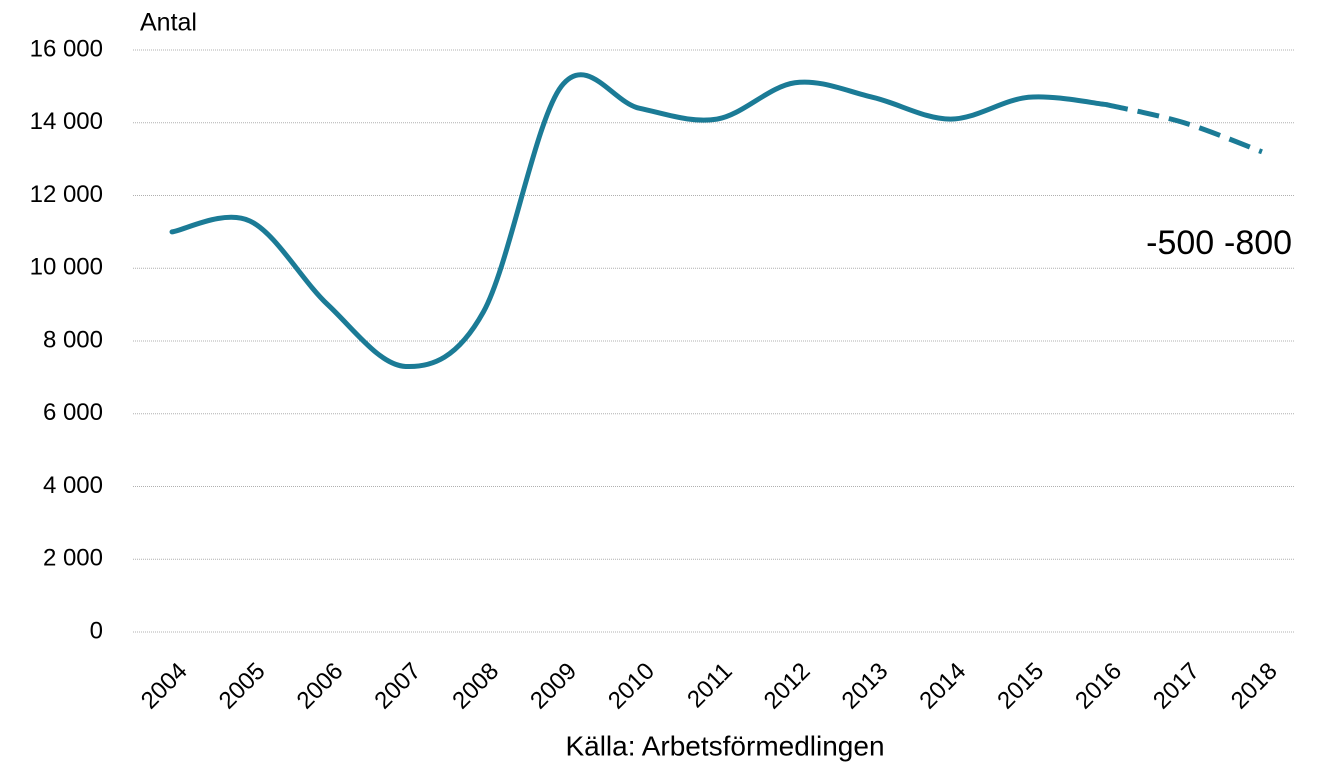  I want to click on x-tick-label: 2008, so click(475, 686).